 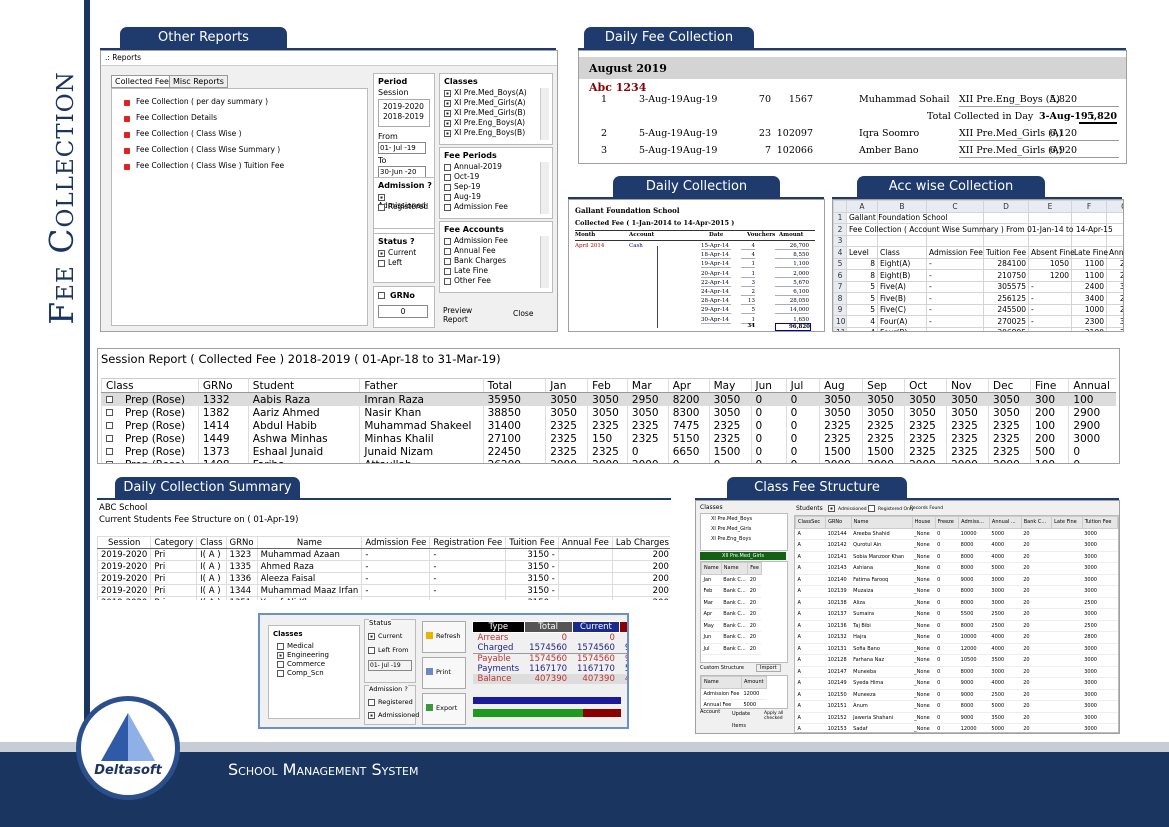 I want to click on totals-cell: Arrears, so click(x=493, y=638).